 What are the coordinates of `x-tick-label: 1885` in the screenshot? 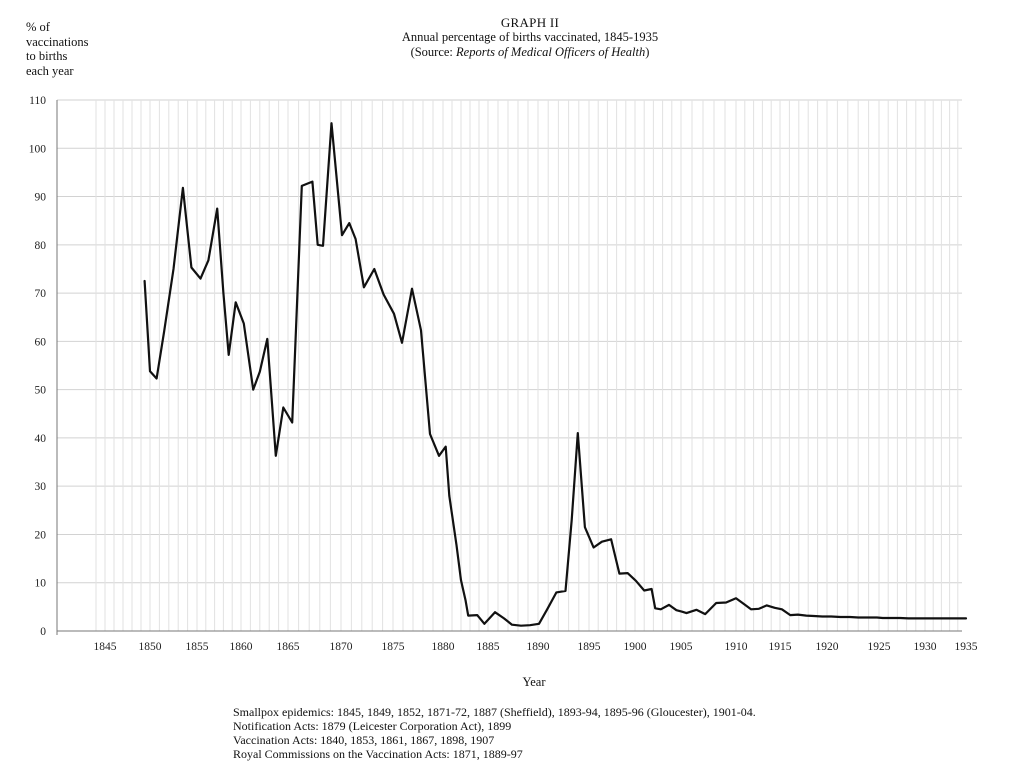 It's located at (488, 647).